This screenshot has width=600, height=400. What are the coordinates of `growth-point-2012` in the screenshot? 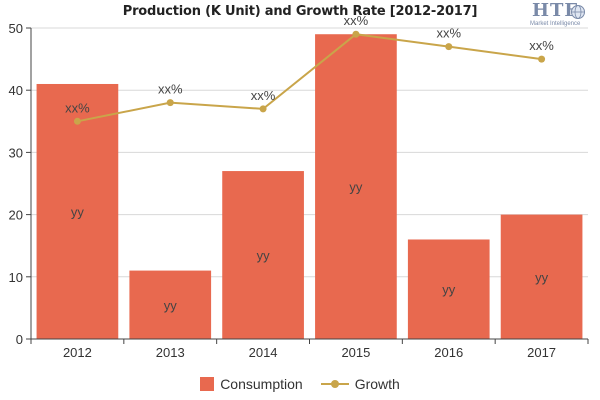 It's located at (77, 121).